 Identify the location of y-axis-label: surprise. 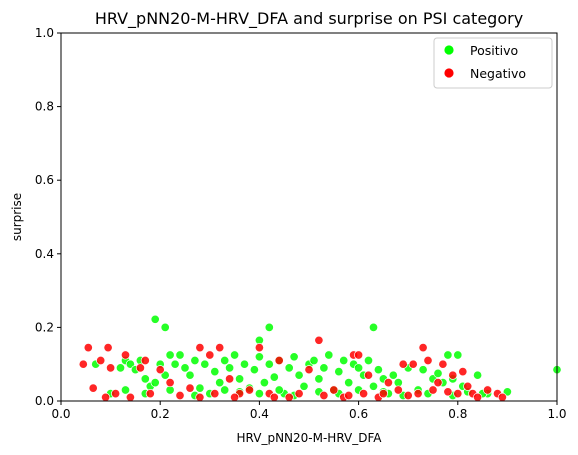
(17, 217).